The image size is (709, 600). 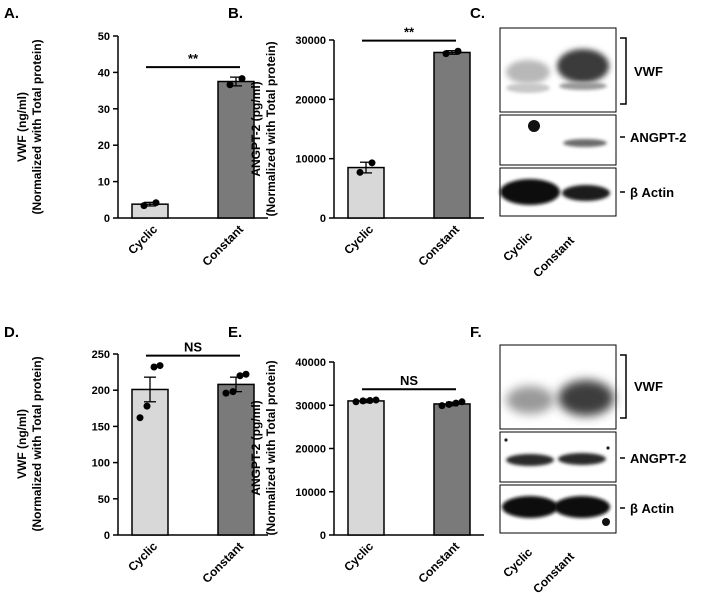 What do you see at coordinates (101, 427) in the screenshot?
I see `y-tick-label: 150` at bounding box center [101, 427].